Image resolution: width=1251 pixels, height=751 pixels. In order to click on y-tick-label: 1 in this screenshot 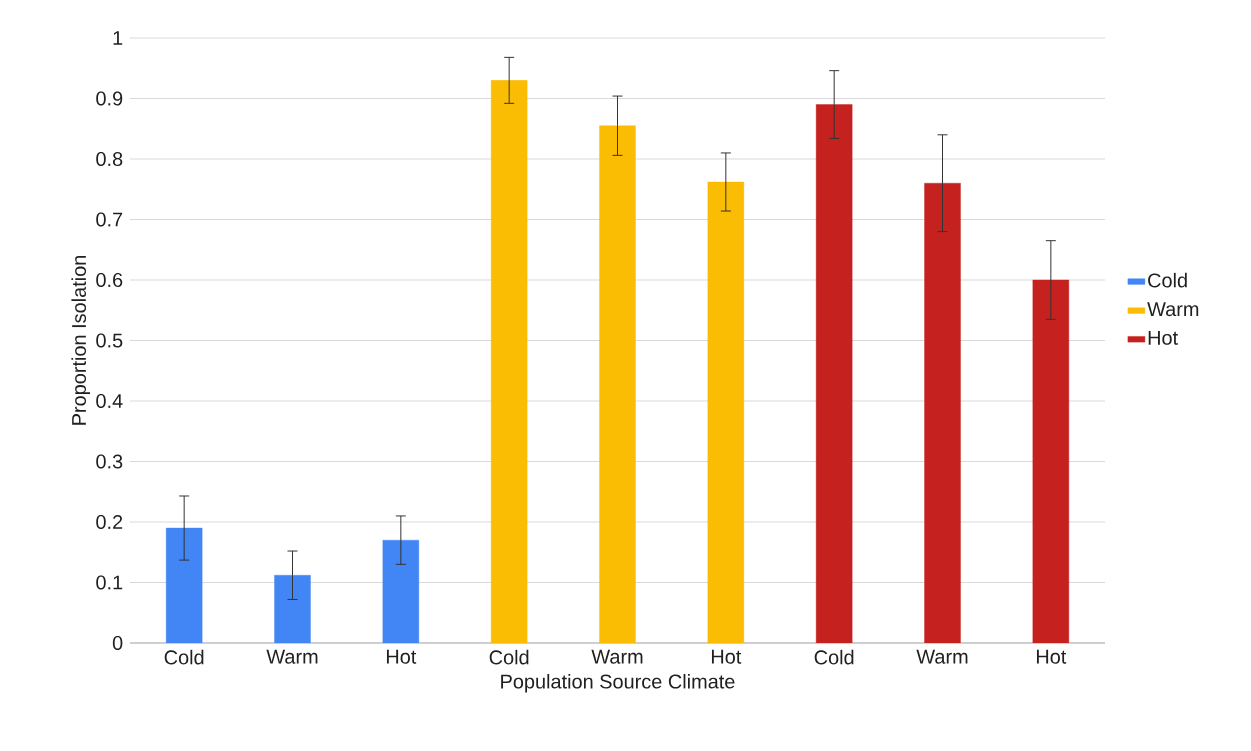, I will do `click(118, 38)`.